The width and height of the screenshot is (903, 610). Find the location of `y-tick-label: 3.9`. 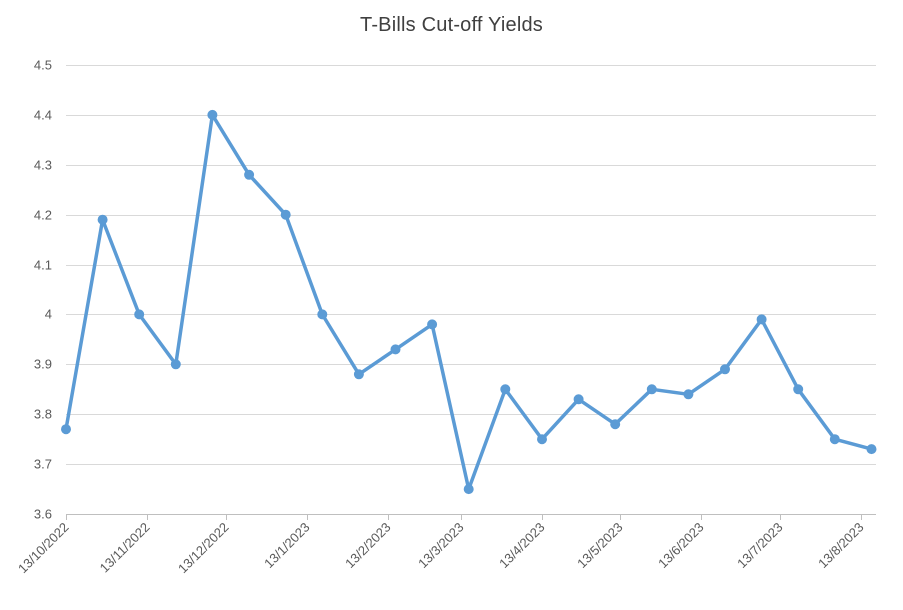

y-tick-label: 3.9 is located at coordinates (43, 364).